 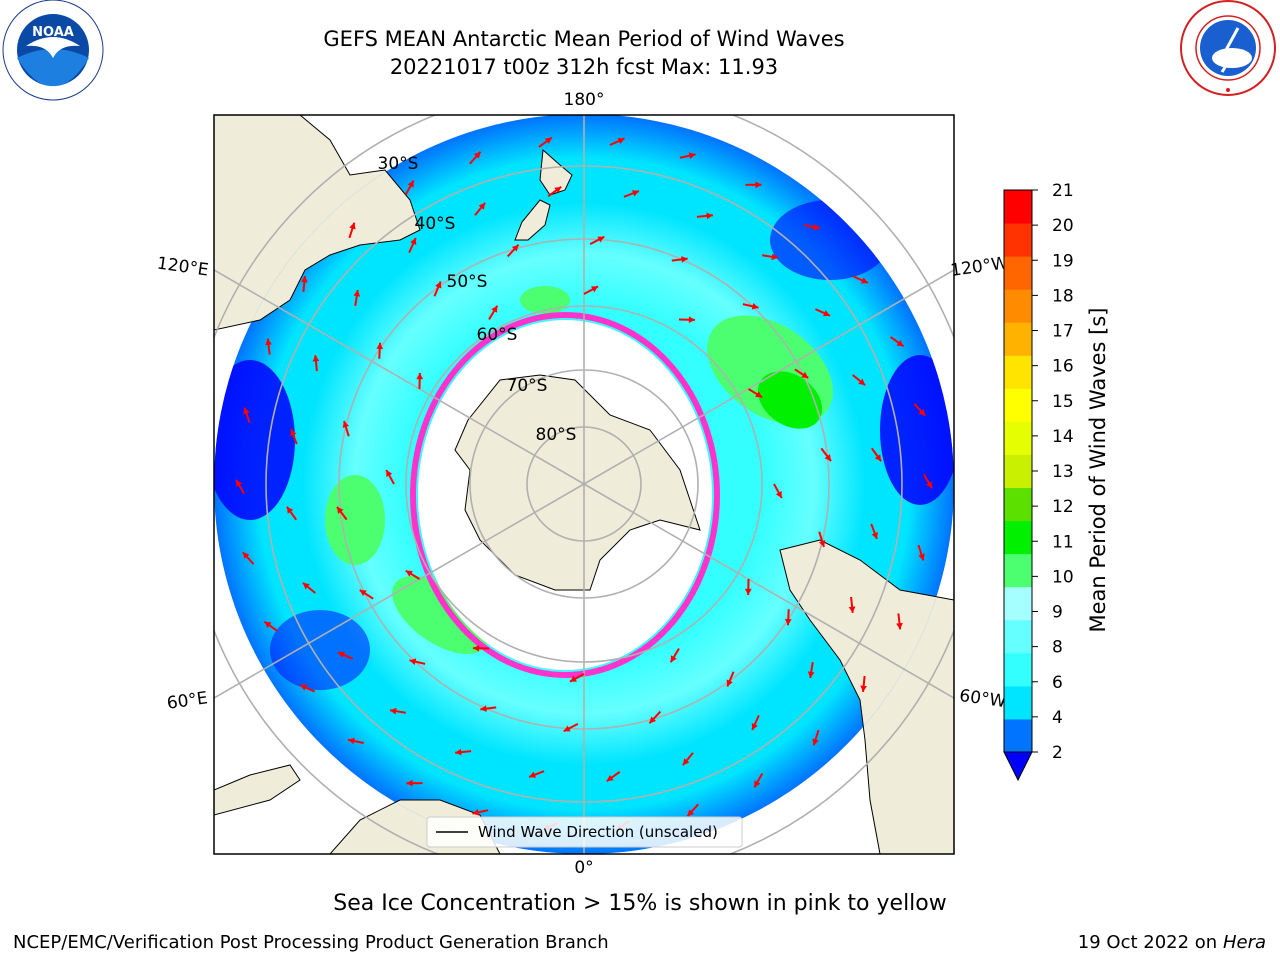 What do you see at coordinates (1063, 296) in the screenshot?
I see `colorbar-tick-label: 18` at bounding box center [1063, 296].